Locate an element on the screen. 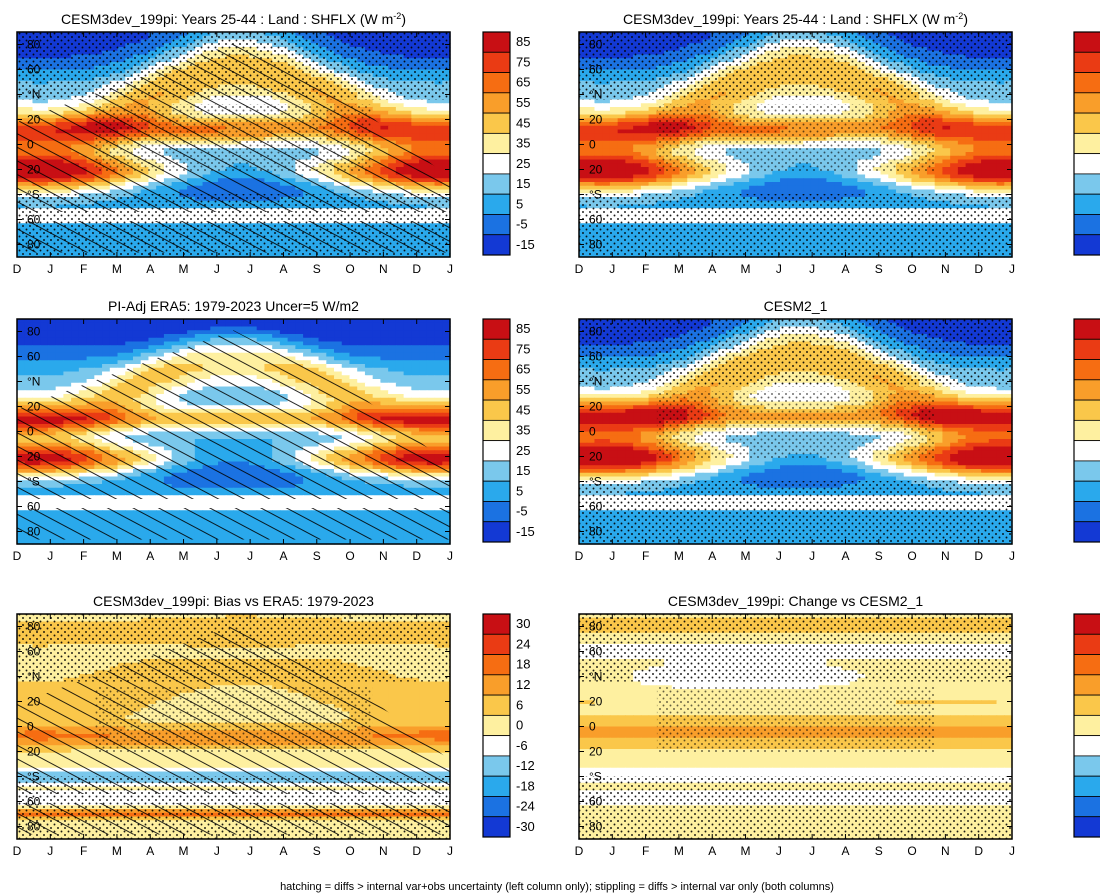 The width and height of the screenshot is (1100, 895). panel-title-end: ) is located at coordinates (965, 19).